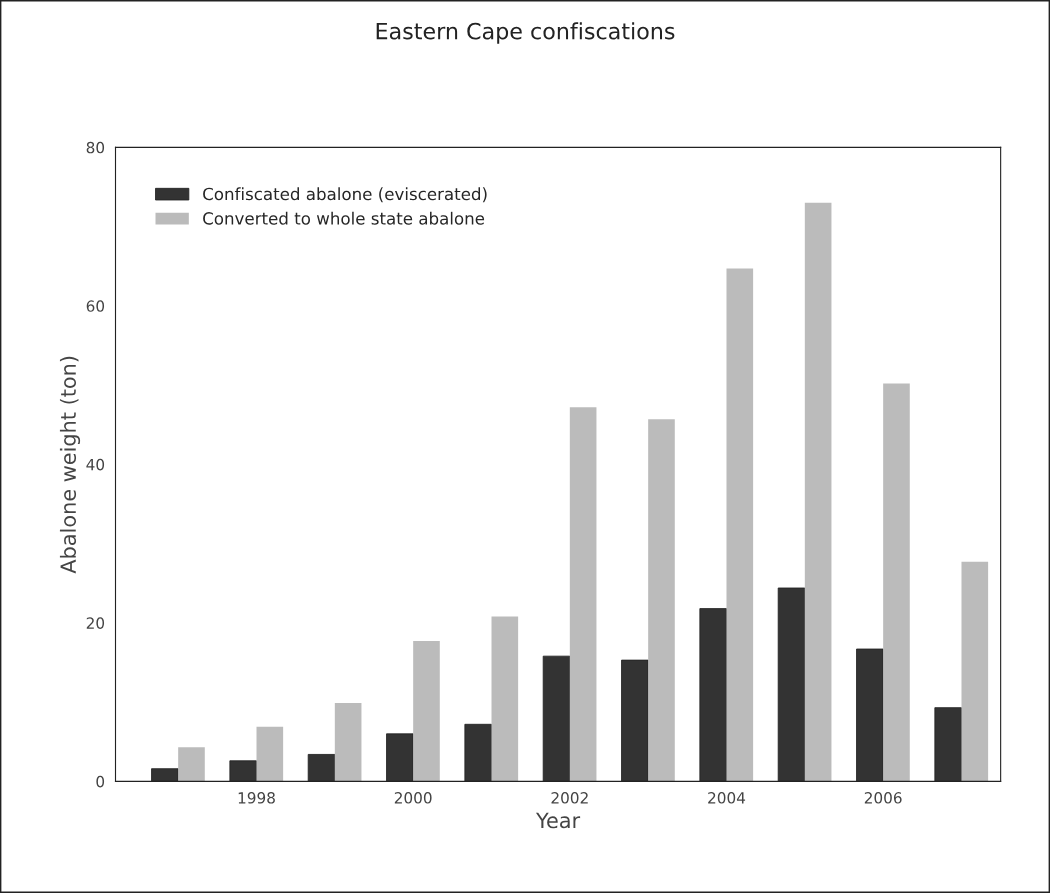 The height and width of the screenshot is (893, 1050). What do you see at coordinates (727, 798) in the screenshot?
I see `x-tick-label: 2004` at bounding box center [727, 798].